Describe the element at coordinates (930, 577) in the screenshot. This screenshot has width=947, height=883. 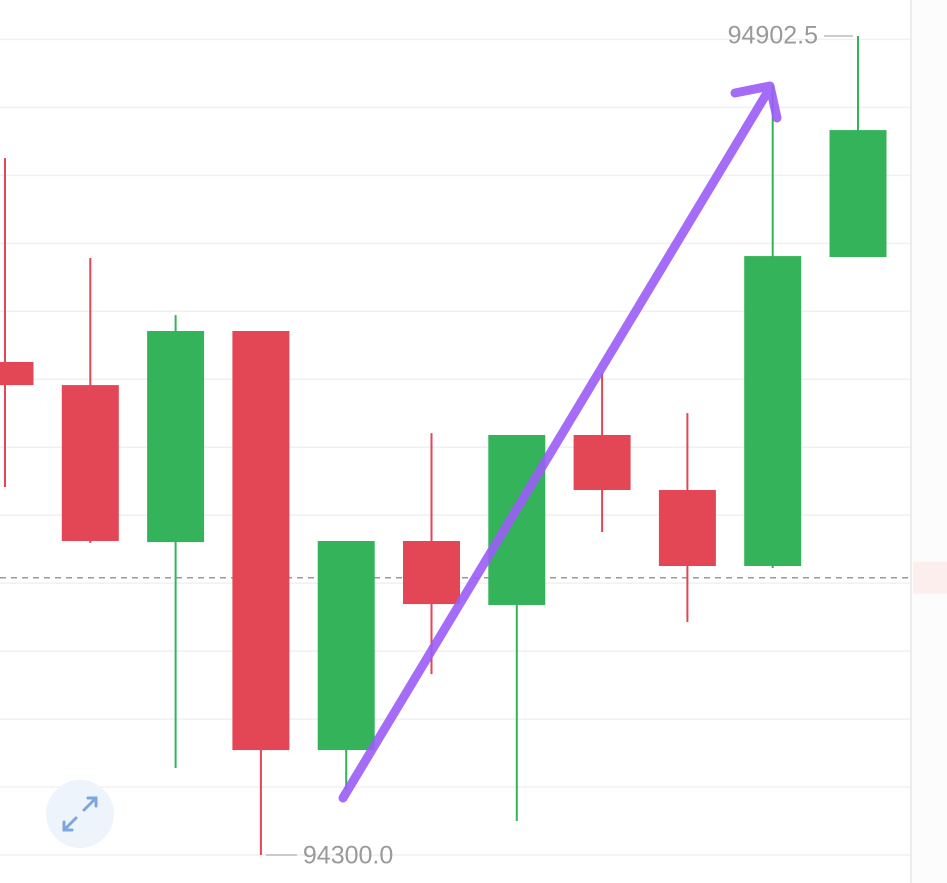
I see `last-price-tag` at that location.